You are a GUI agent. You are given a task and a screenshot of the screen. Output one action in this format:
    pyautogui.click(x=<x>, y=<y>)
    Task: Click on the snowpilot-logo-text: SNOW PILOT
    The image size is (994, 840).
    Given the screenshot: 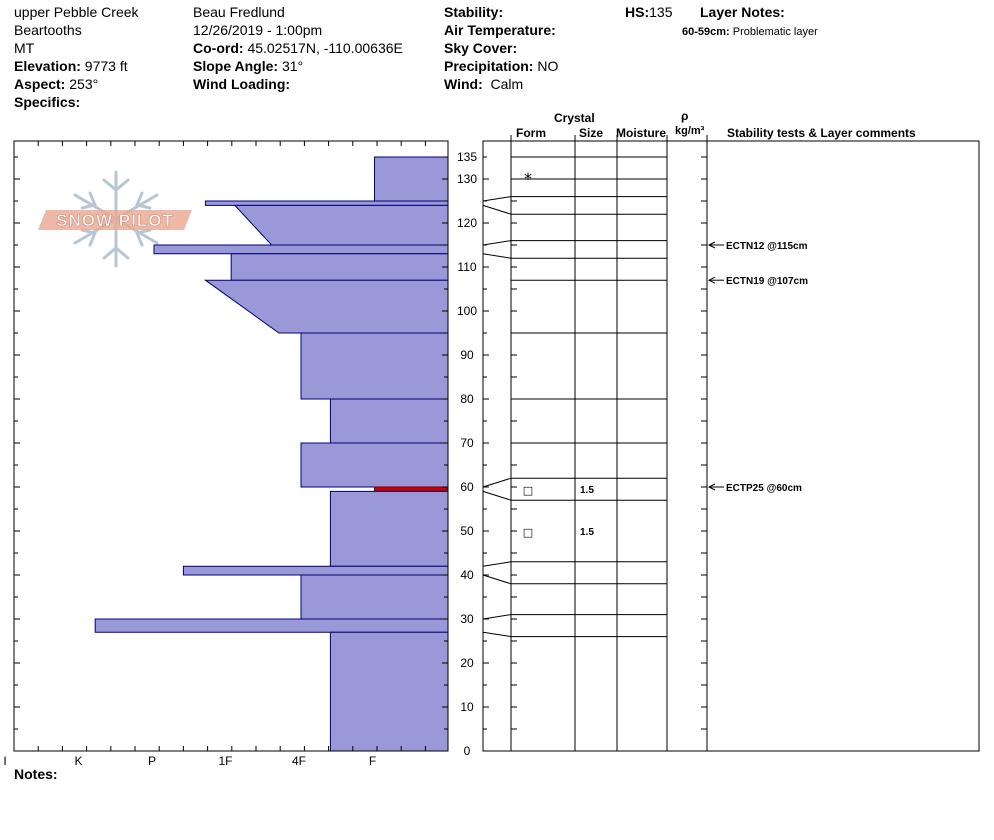 What is the action you would take?
    pyautogui.click(x=115, y=220)
    